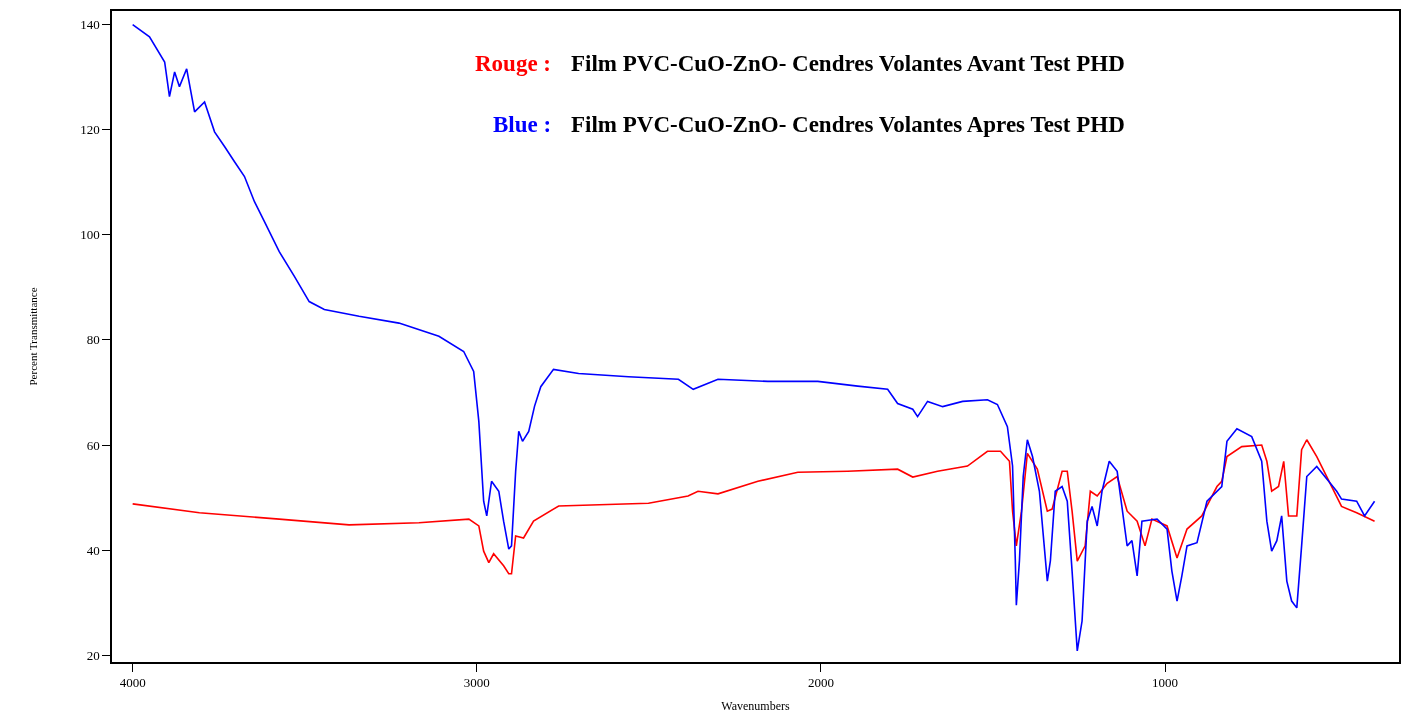 The image size is (1410, 722). I want to click on annotation: Rouge :, so click(513, 63).